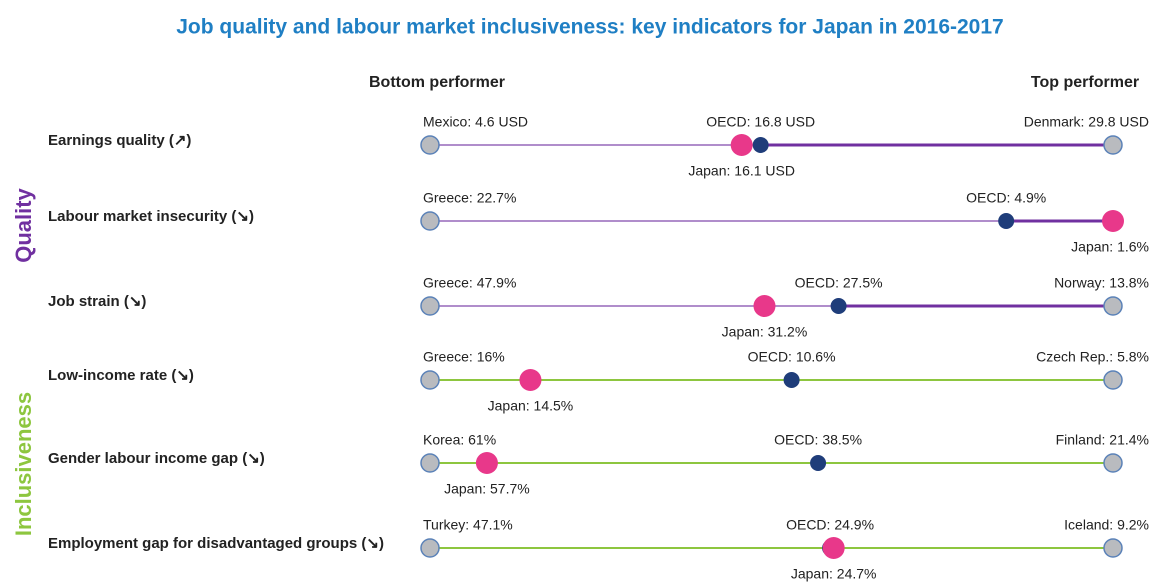 Image resolution: width=1152 pixels, height=582 pixels. Describe the element at coordinates (818, 440) in the screenshot. I see `oecd-label: OECD: 38.5%` at that location.